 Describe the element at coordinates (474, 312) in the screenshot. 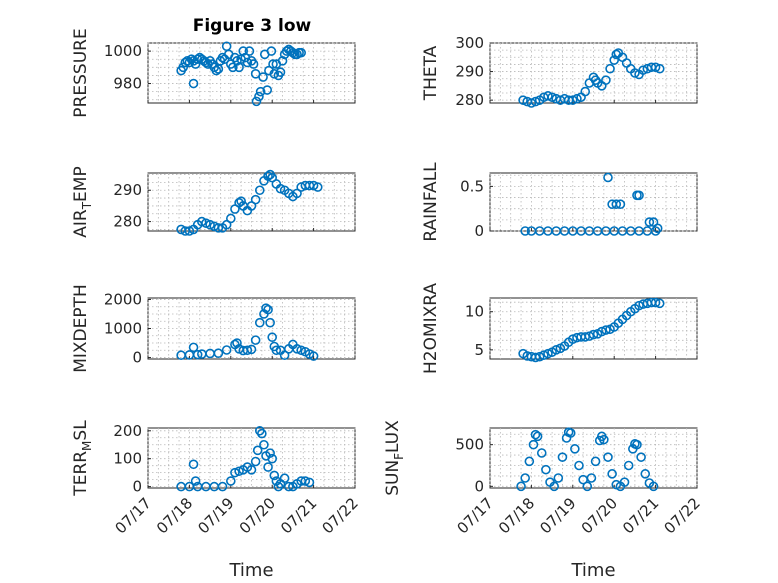

I see `y-tick-label: 10` at that location.